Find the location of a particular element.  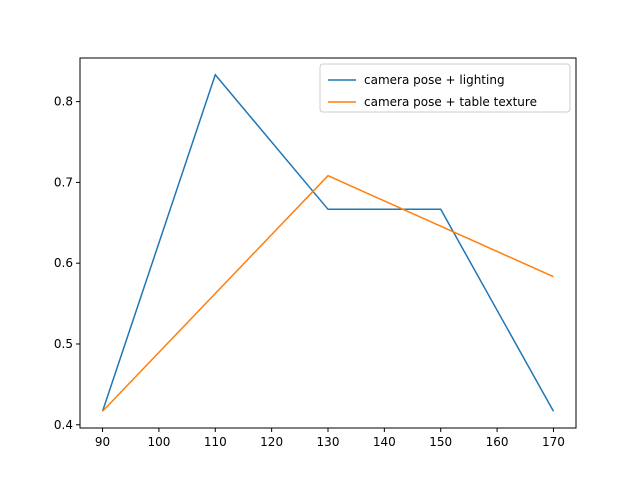

legend-box is located at coordinates (445, 88).